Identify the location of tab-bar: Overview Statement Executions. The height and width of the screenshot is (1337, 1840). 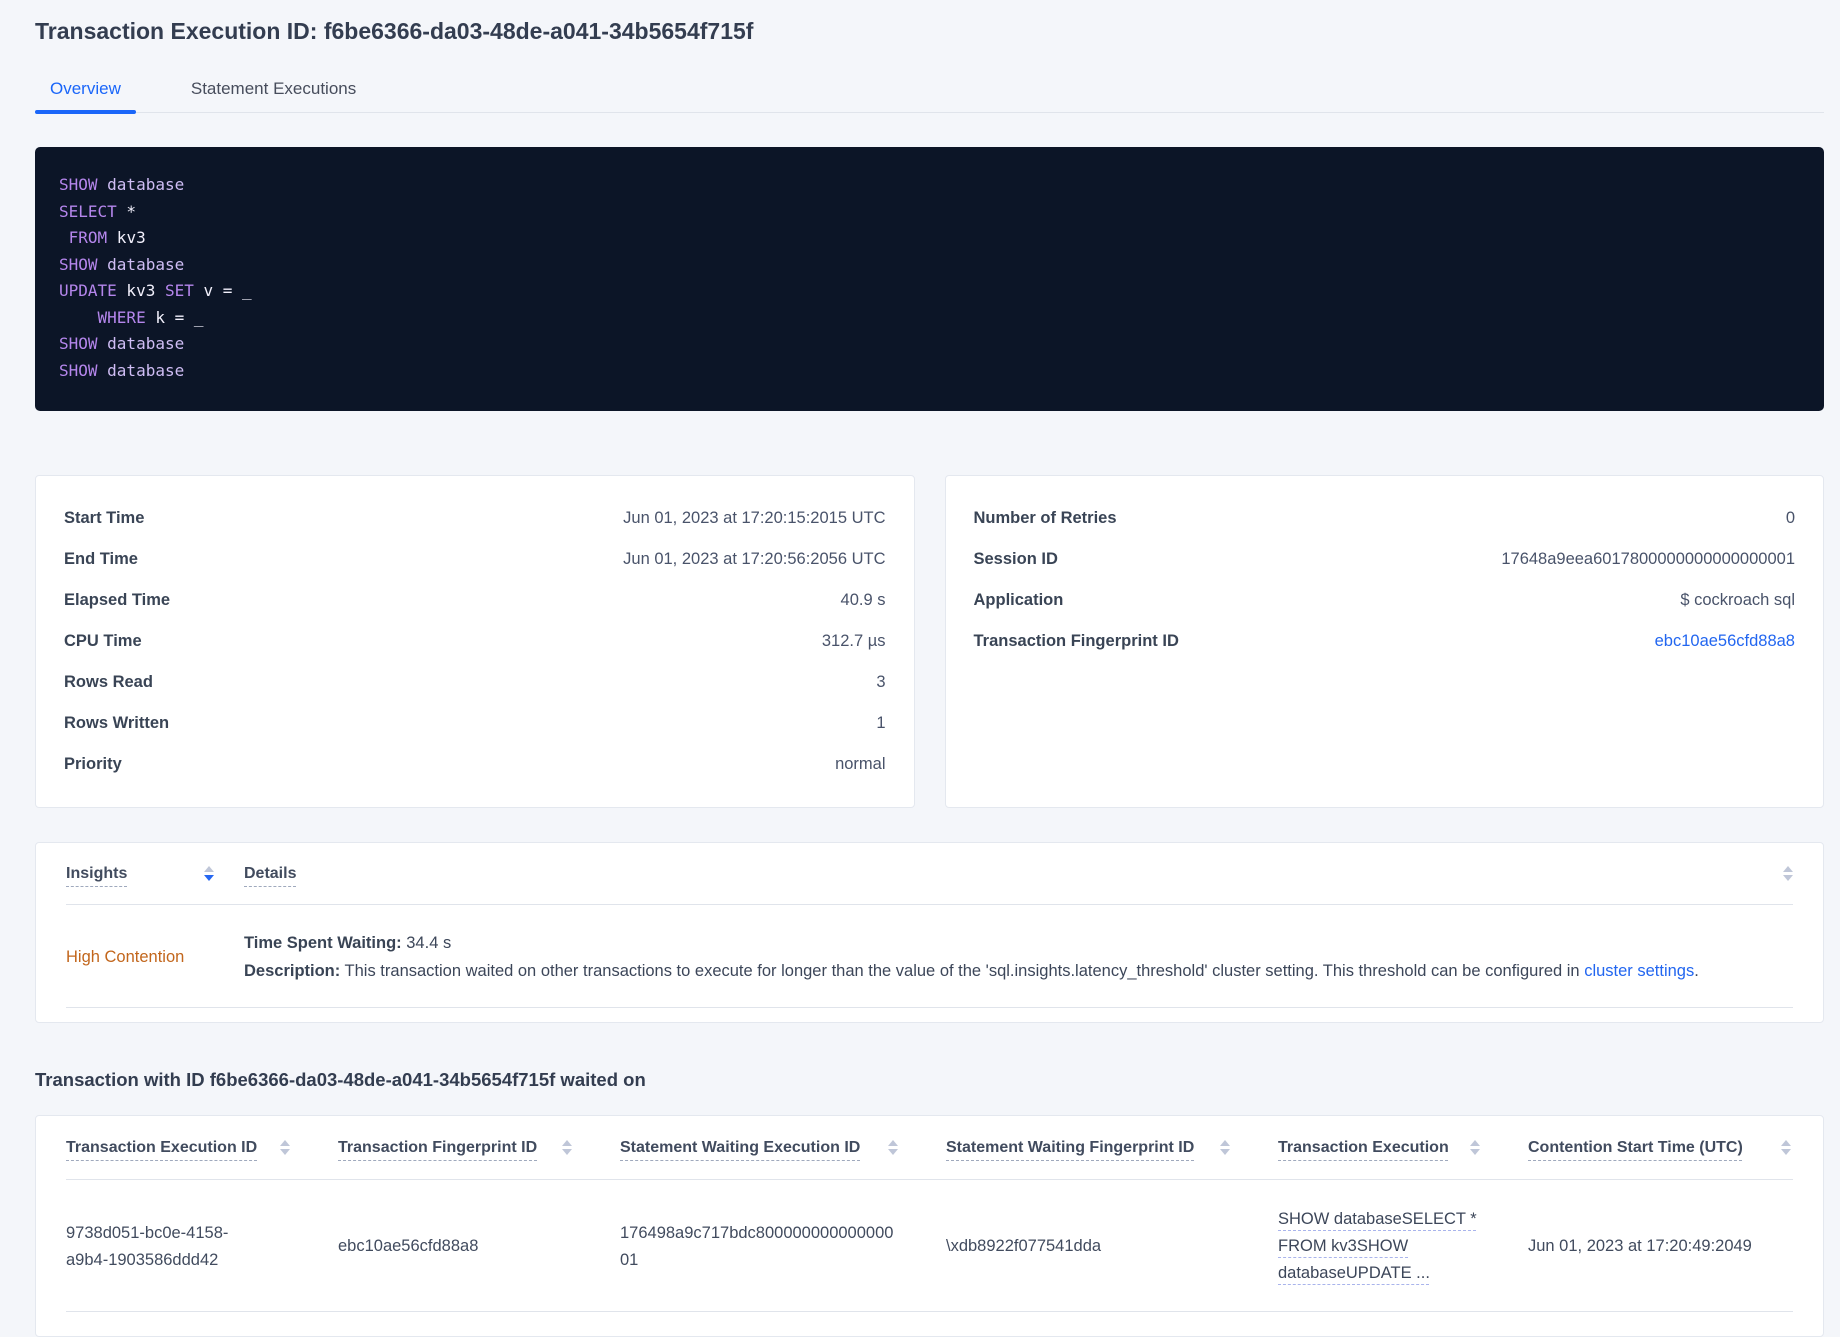
(929, 92).